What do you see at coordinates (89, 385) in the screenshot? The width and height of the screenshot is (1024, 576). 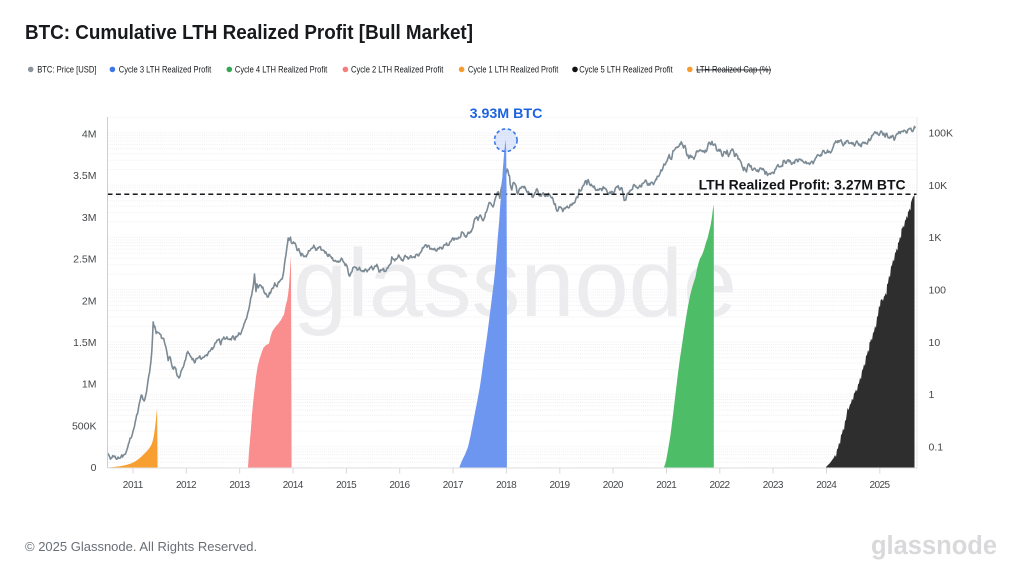 I see `svg-text: 1M` at bounding box center [89, 385].